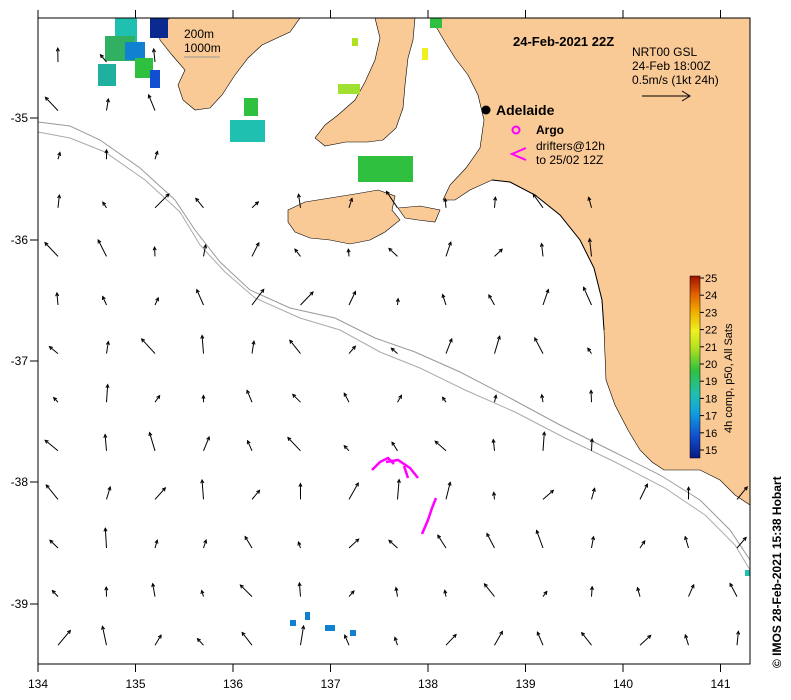 The image size is (791, 700). I want to click on legend-drifters-1: drifters@12h, so click(570, 146).